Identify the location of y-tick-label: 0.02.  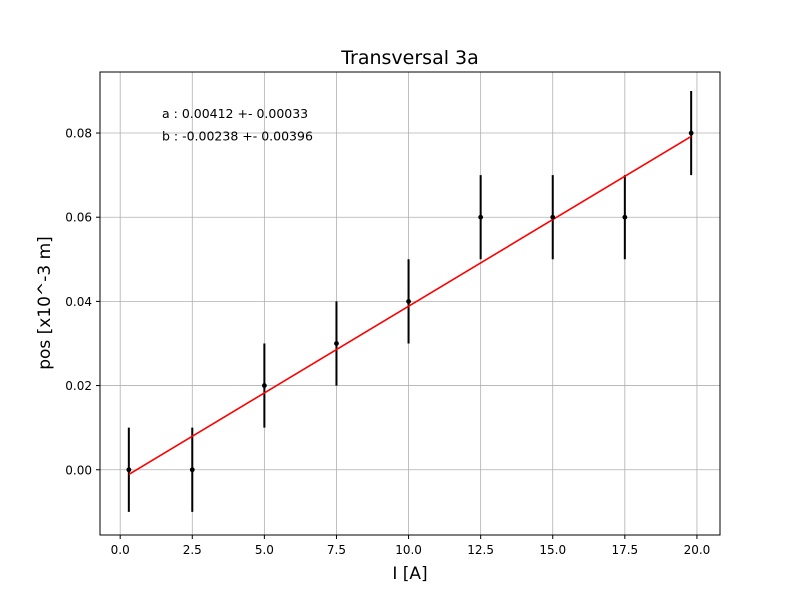
(78, 386).